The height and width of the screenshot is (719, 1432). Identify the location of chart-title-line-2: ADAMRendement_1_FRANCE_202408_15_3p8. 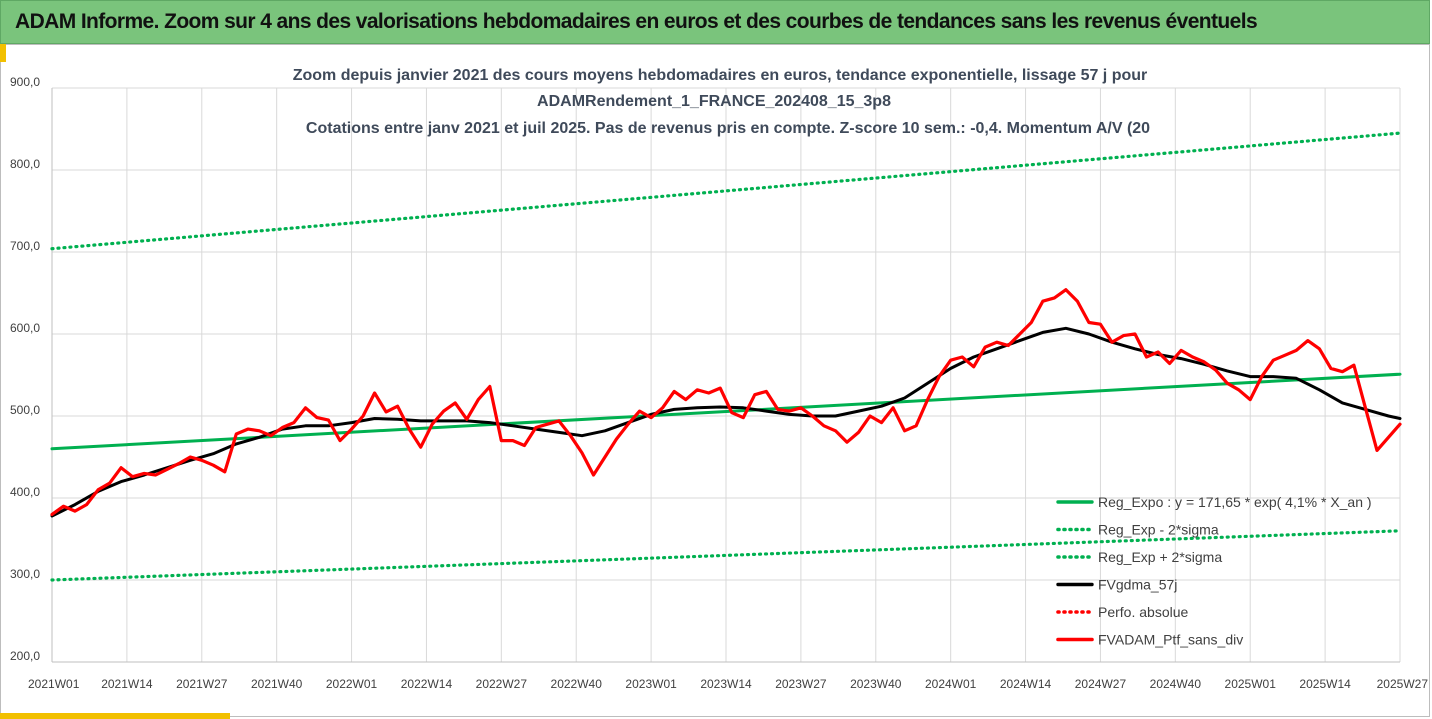
(714, 101).